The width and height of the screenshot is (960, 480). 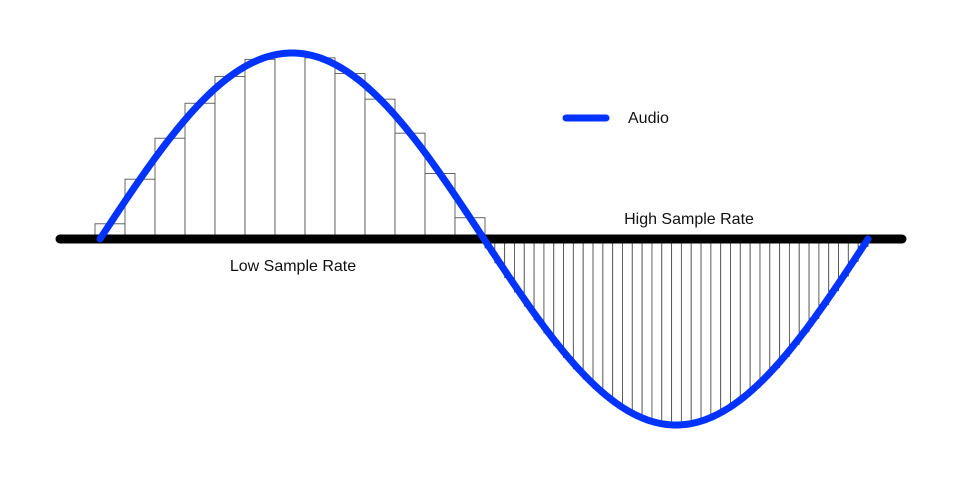 I want to click on legend-label-audio: Audio, so click(x=648, y=118).